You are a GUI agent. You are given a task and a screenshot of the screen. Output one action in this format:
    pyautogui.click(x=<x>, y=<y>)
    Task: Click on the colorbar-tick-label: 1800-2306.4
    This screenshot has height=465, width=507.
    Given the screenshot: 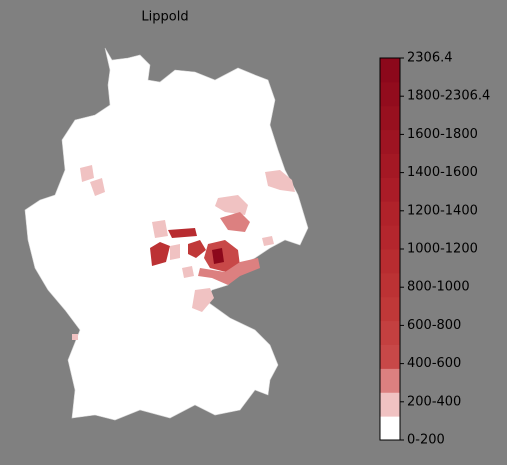 What is the action you would take?
    pyautogui.click(x=448, y=96)
    